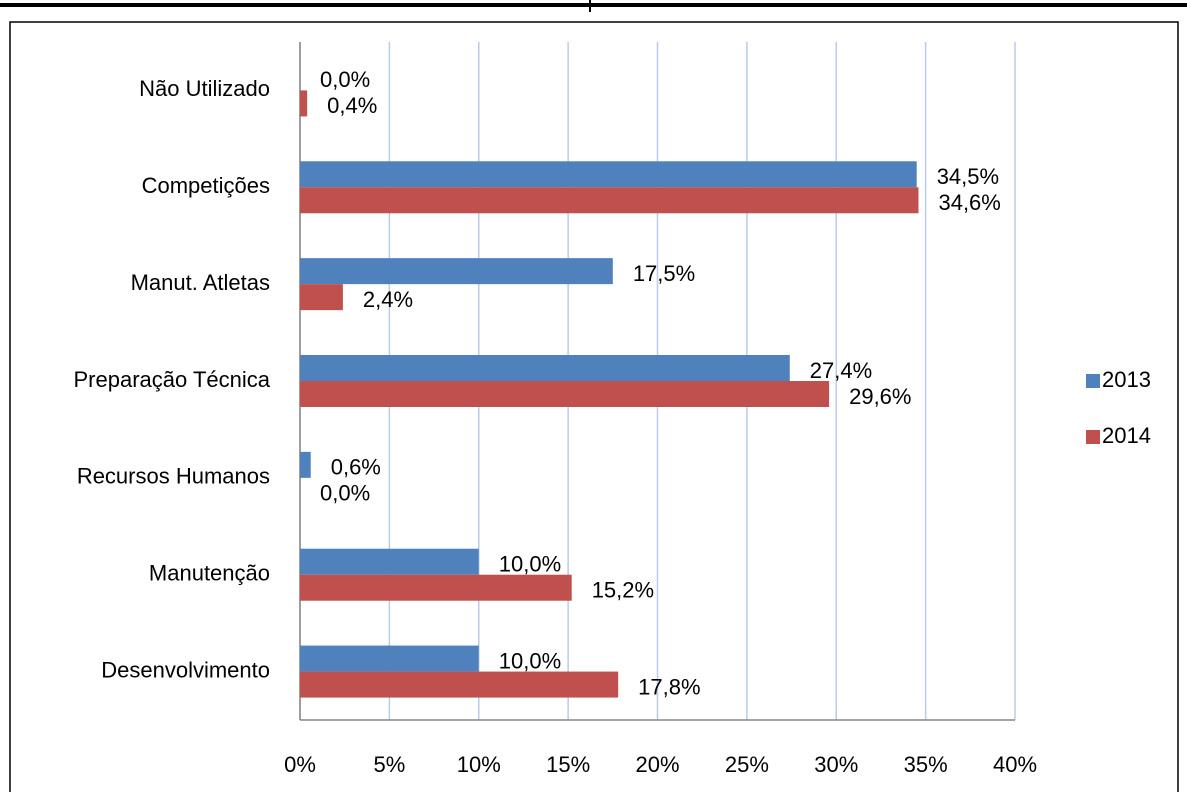 The width and height of the screenshot is (1187, 797). What do you see at coordinates (568, 764) in the screenshot?
I see `x-tick-label: 15%` at bounding box center [568, 764].